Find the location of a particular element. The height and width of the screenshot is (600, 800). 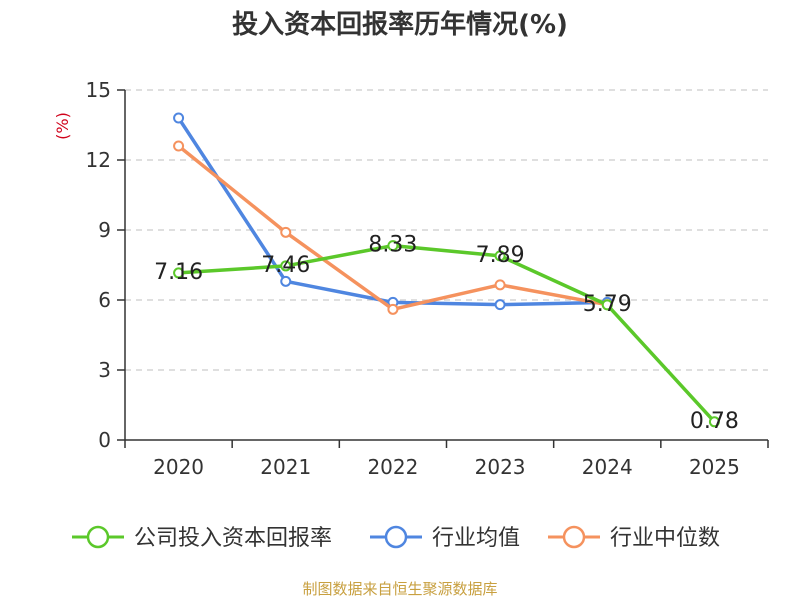

legend-label: 行业均值 is located at coordinates (476, 538).